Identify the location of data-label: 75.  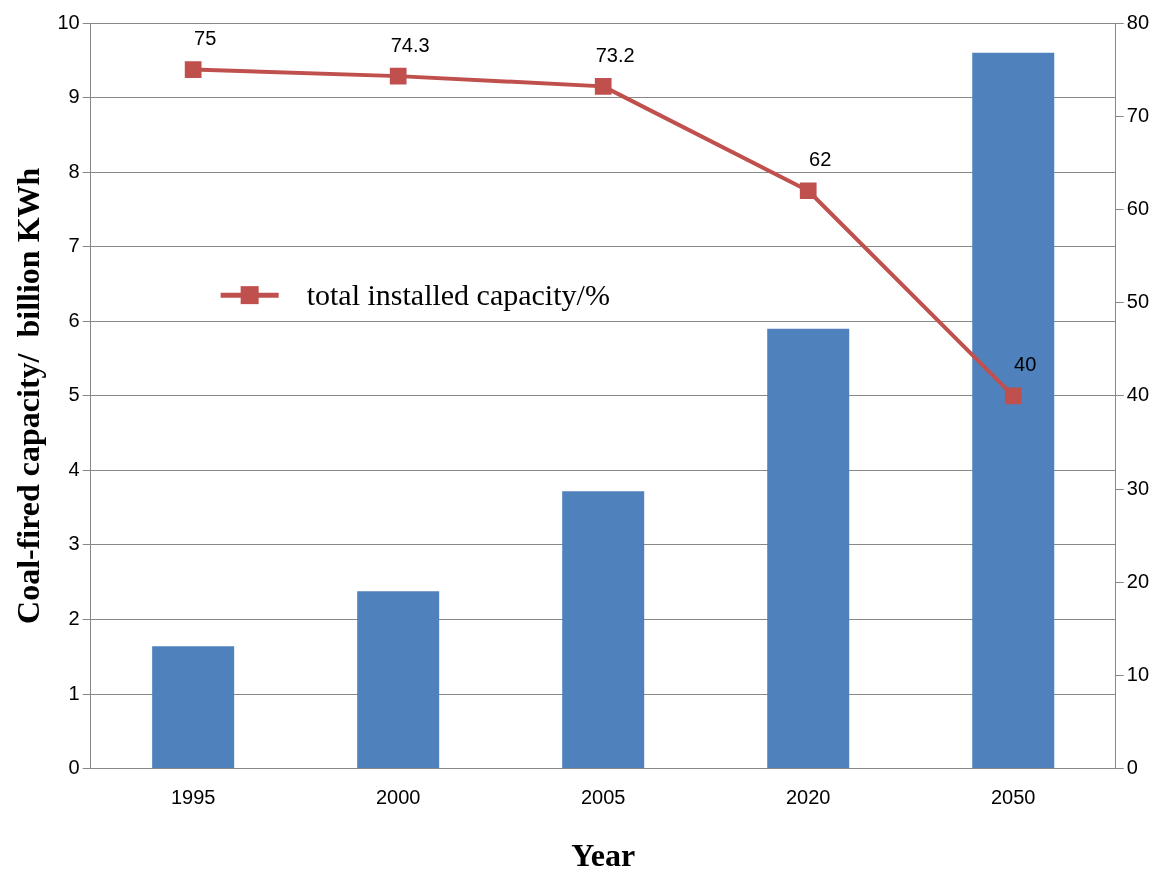
(205, 38).